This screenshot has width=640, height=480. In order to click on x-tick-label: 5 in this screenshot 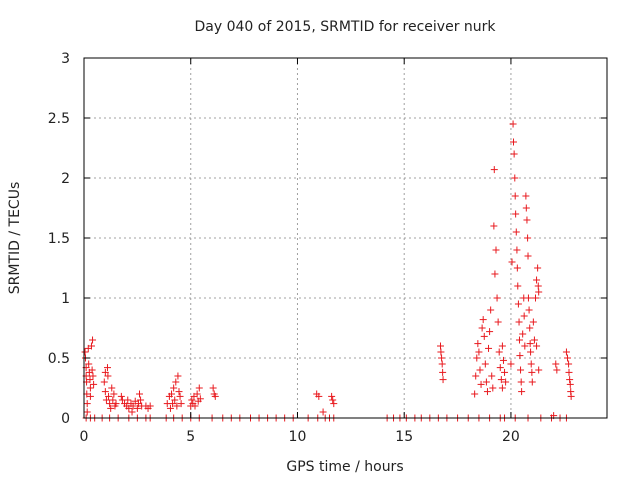, I will do `click(190, 437)`.